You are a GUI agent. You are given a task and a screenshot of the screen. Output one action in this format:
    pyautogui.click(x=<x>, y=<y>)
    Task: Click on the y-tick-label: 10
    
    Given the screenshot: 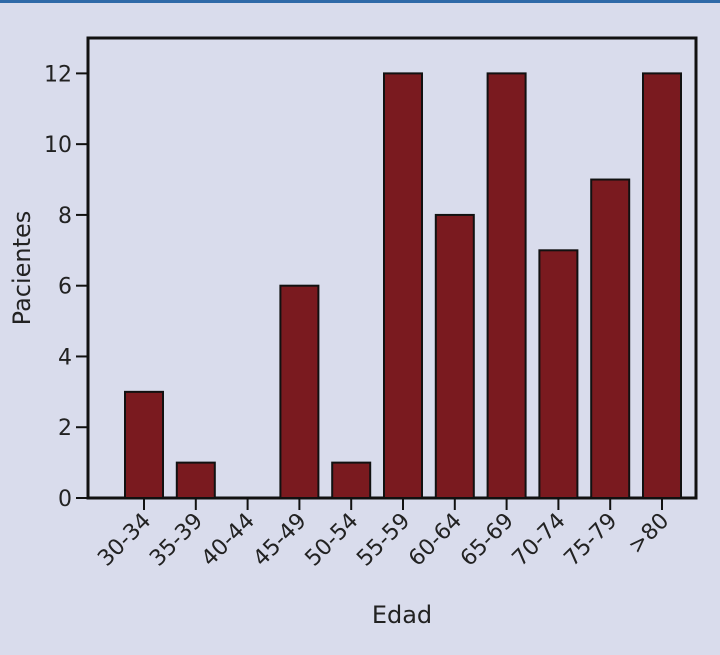 What is the action you would take?
    pyautogui.click(x=58, y=145)
    